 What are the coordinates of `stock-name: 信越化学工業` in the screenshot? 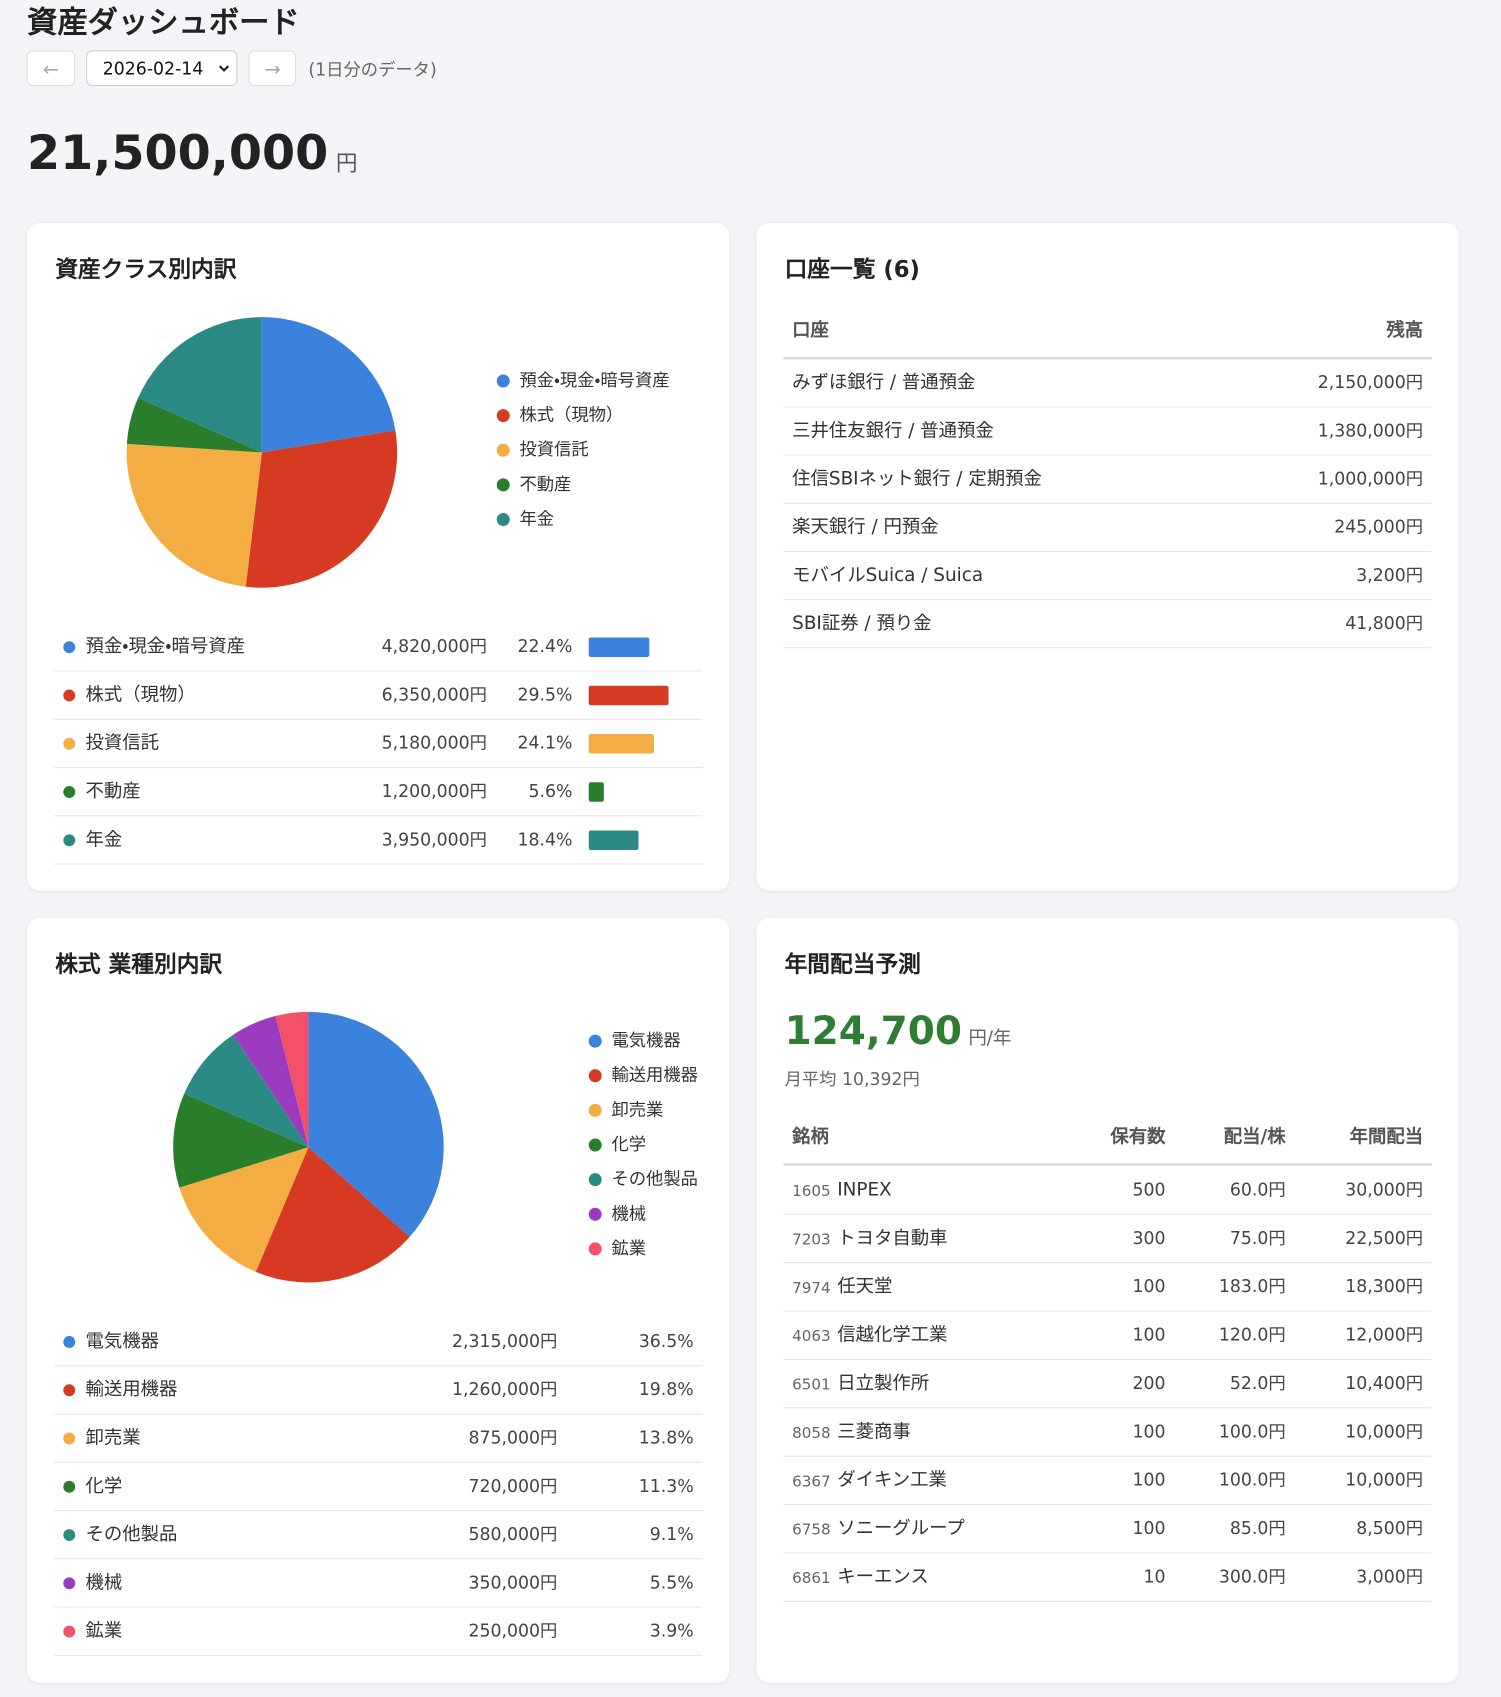 It's located at (892, 1335).